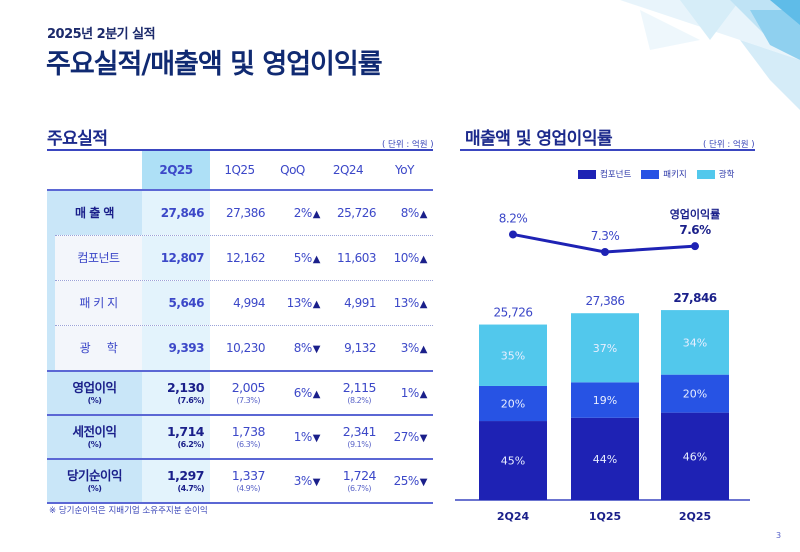 This screenshot has height=552, width=800. Describe the element at coordinates (348, 170) in the screenshot. I see `header-2q24: 2Q24` at that location.